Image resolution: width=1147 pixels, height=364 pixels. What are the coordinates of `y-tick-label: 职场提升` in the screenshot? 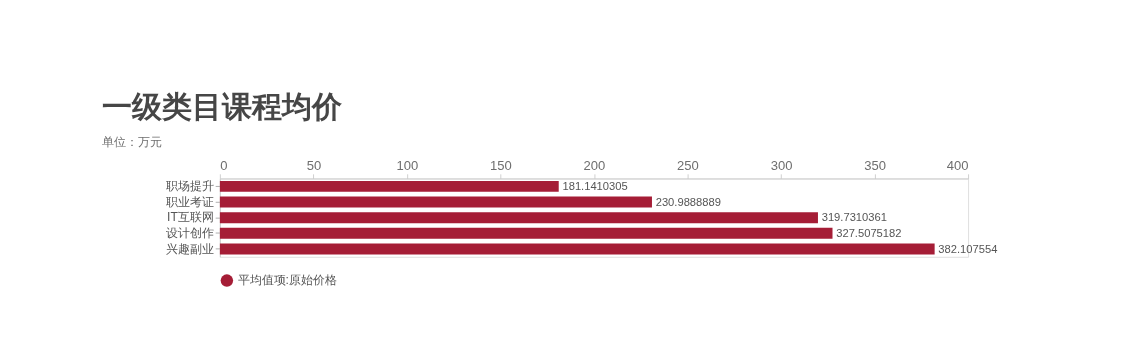 It's located at (189, 186).